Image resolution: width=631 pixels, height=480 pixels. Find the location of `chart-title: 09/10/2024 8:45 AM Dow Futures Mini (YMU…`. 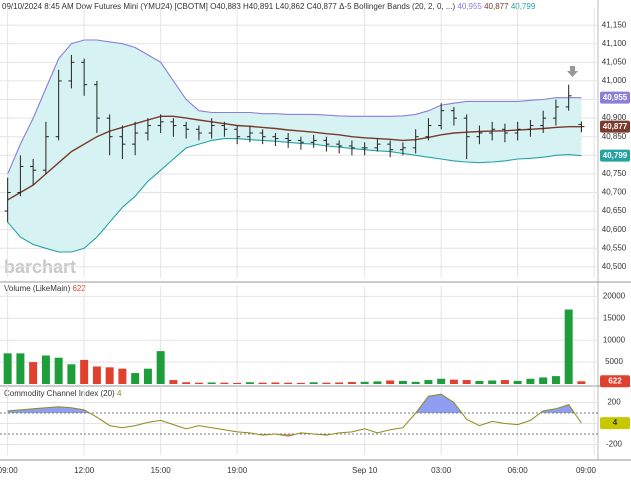

chart-title: 09/10/2024 8:45 AM Dow Futures Mini (YMU… is located at coordinates (105, 6).